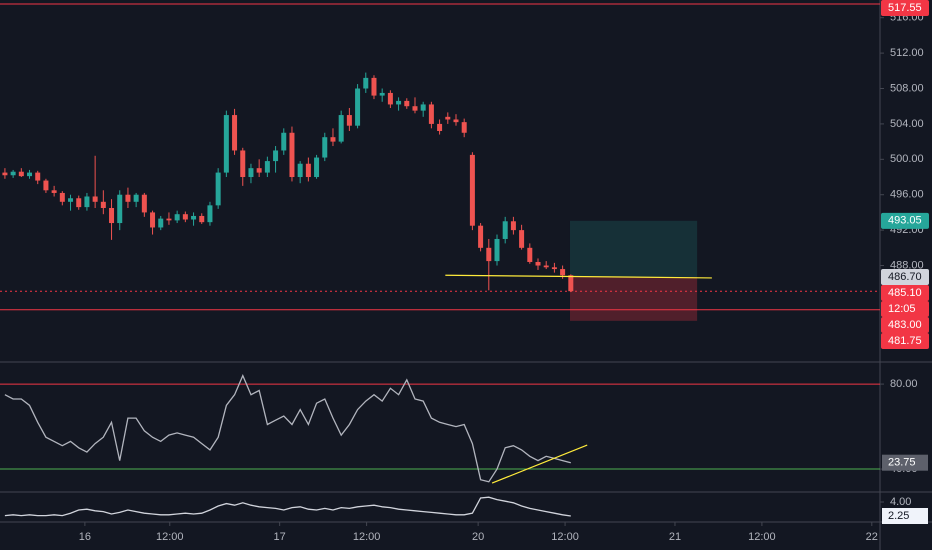  Describe the element at coordinates (898, 516) in the screenshot. I see `value-label: 2.25` at that location.